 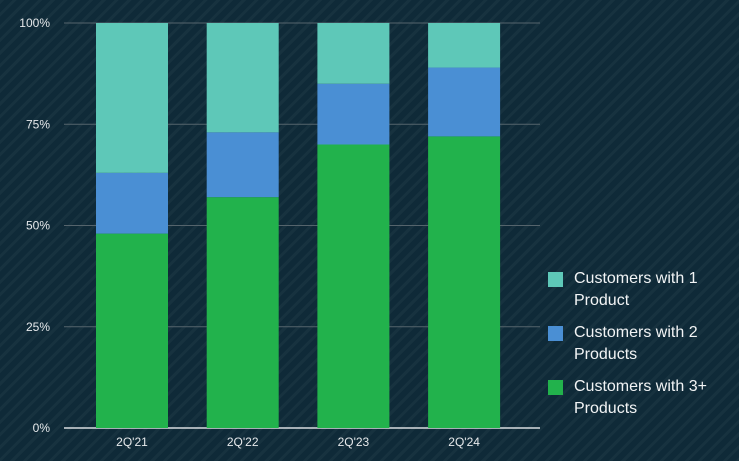 What do you see at coordinates (636, 289) in the screenshot?
I see `legend-label-1-product: Customers with 1 Product` at bounding box center [636, 289].